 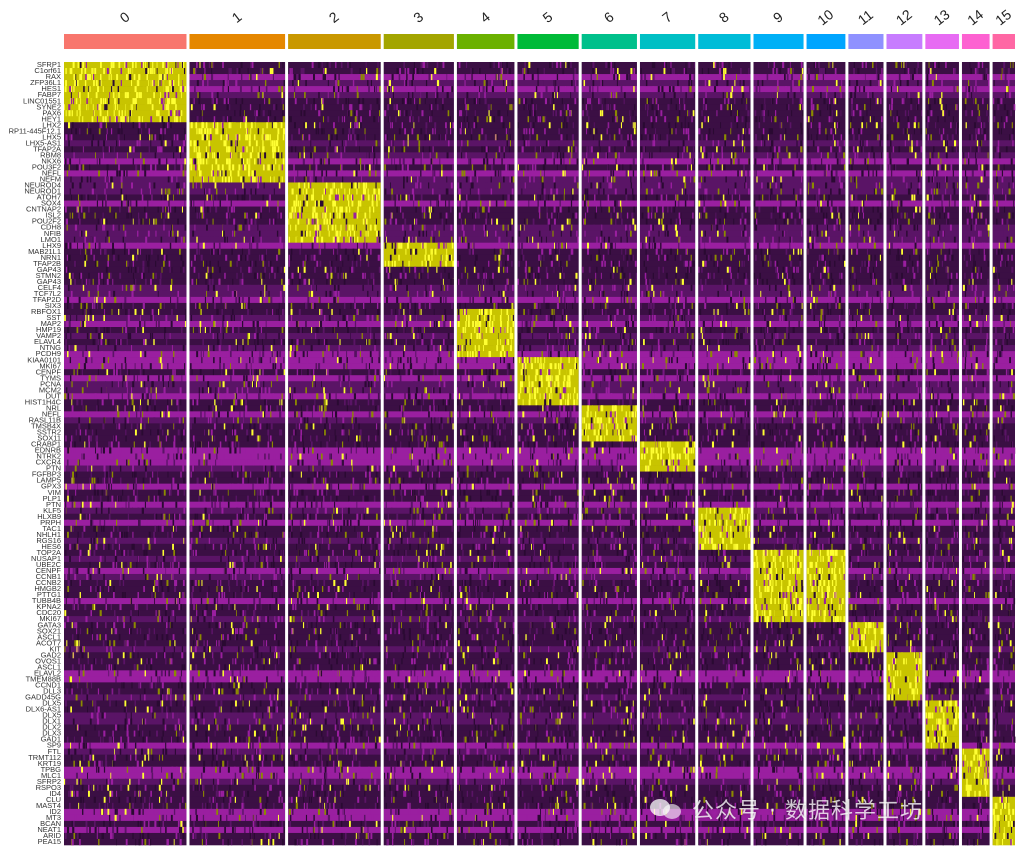 What do you see at coordinates (125, 17) in the screenshot?
I see `cluster-label-0: 0` at bounding box center [125, 17].